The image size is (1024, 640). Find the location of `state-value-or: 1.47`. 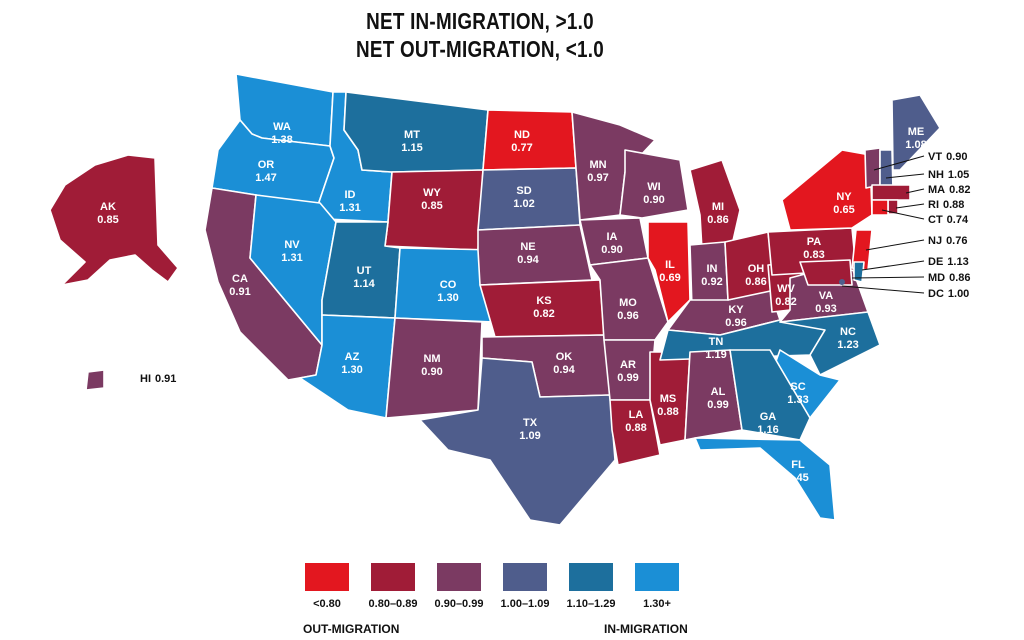

state-value-or: 1.47 is located at coordinates (265, 178).